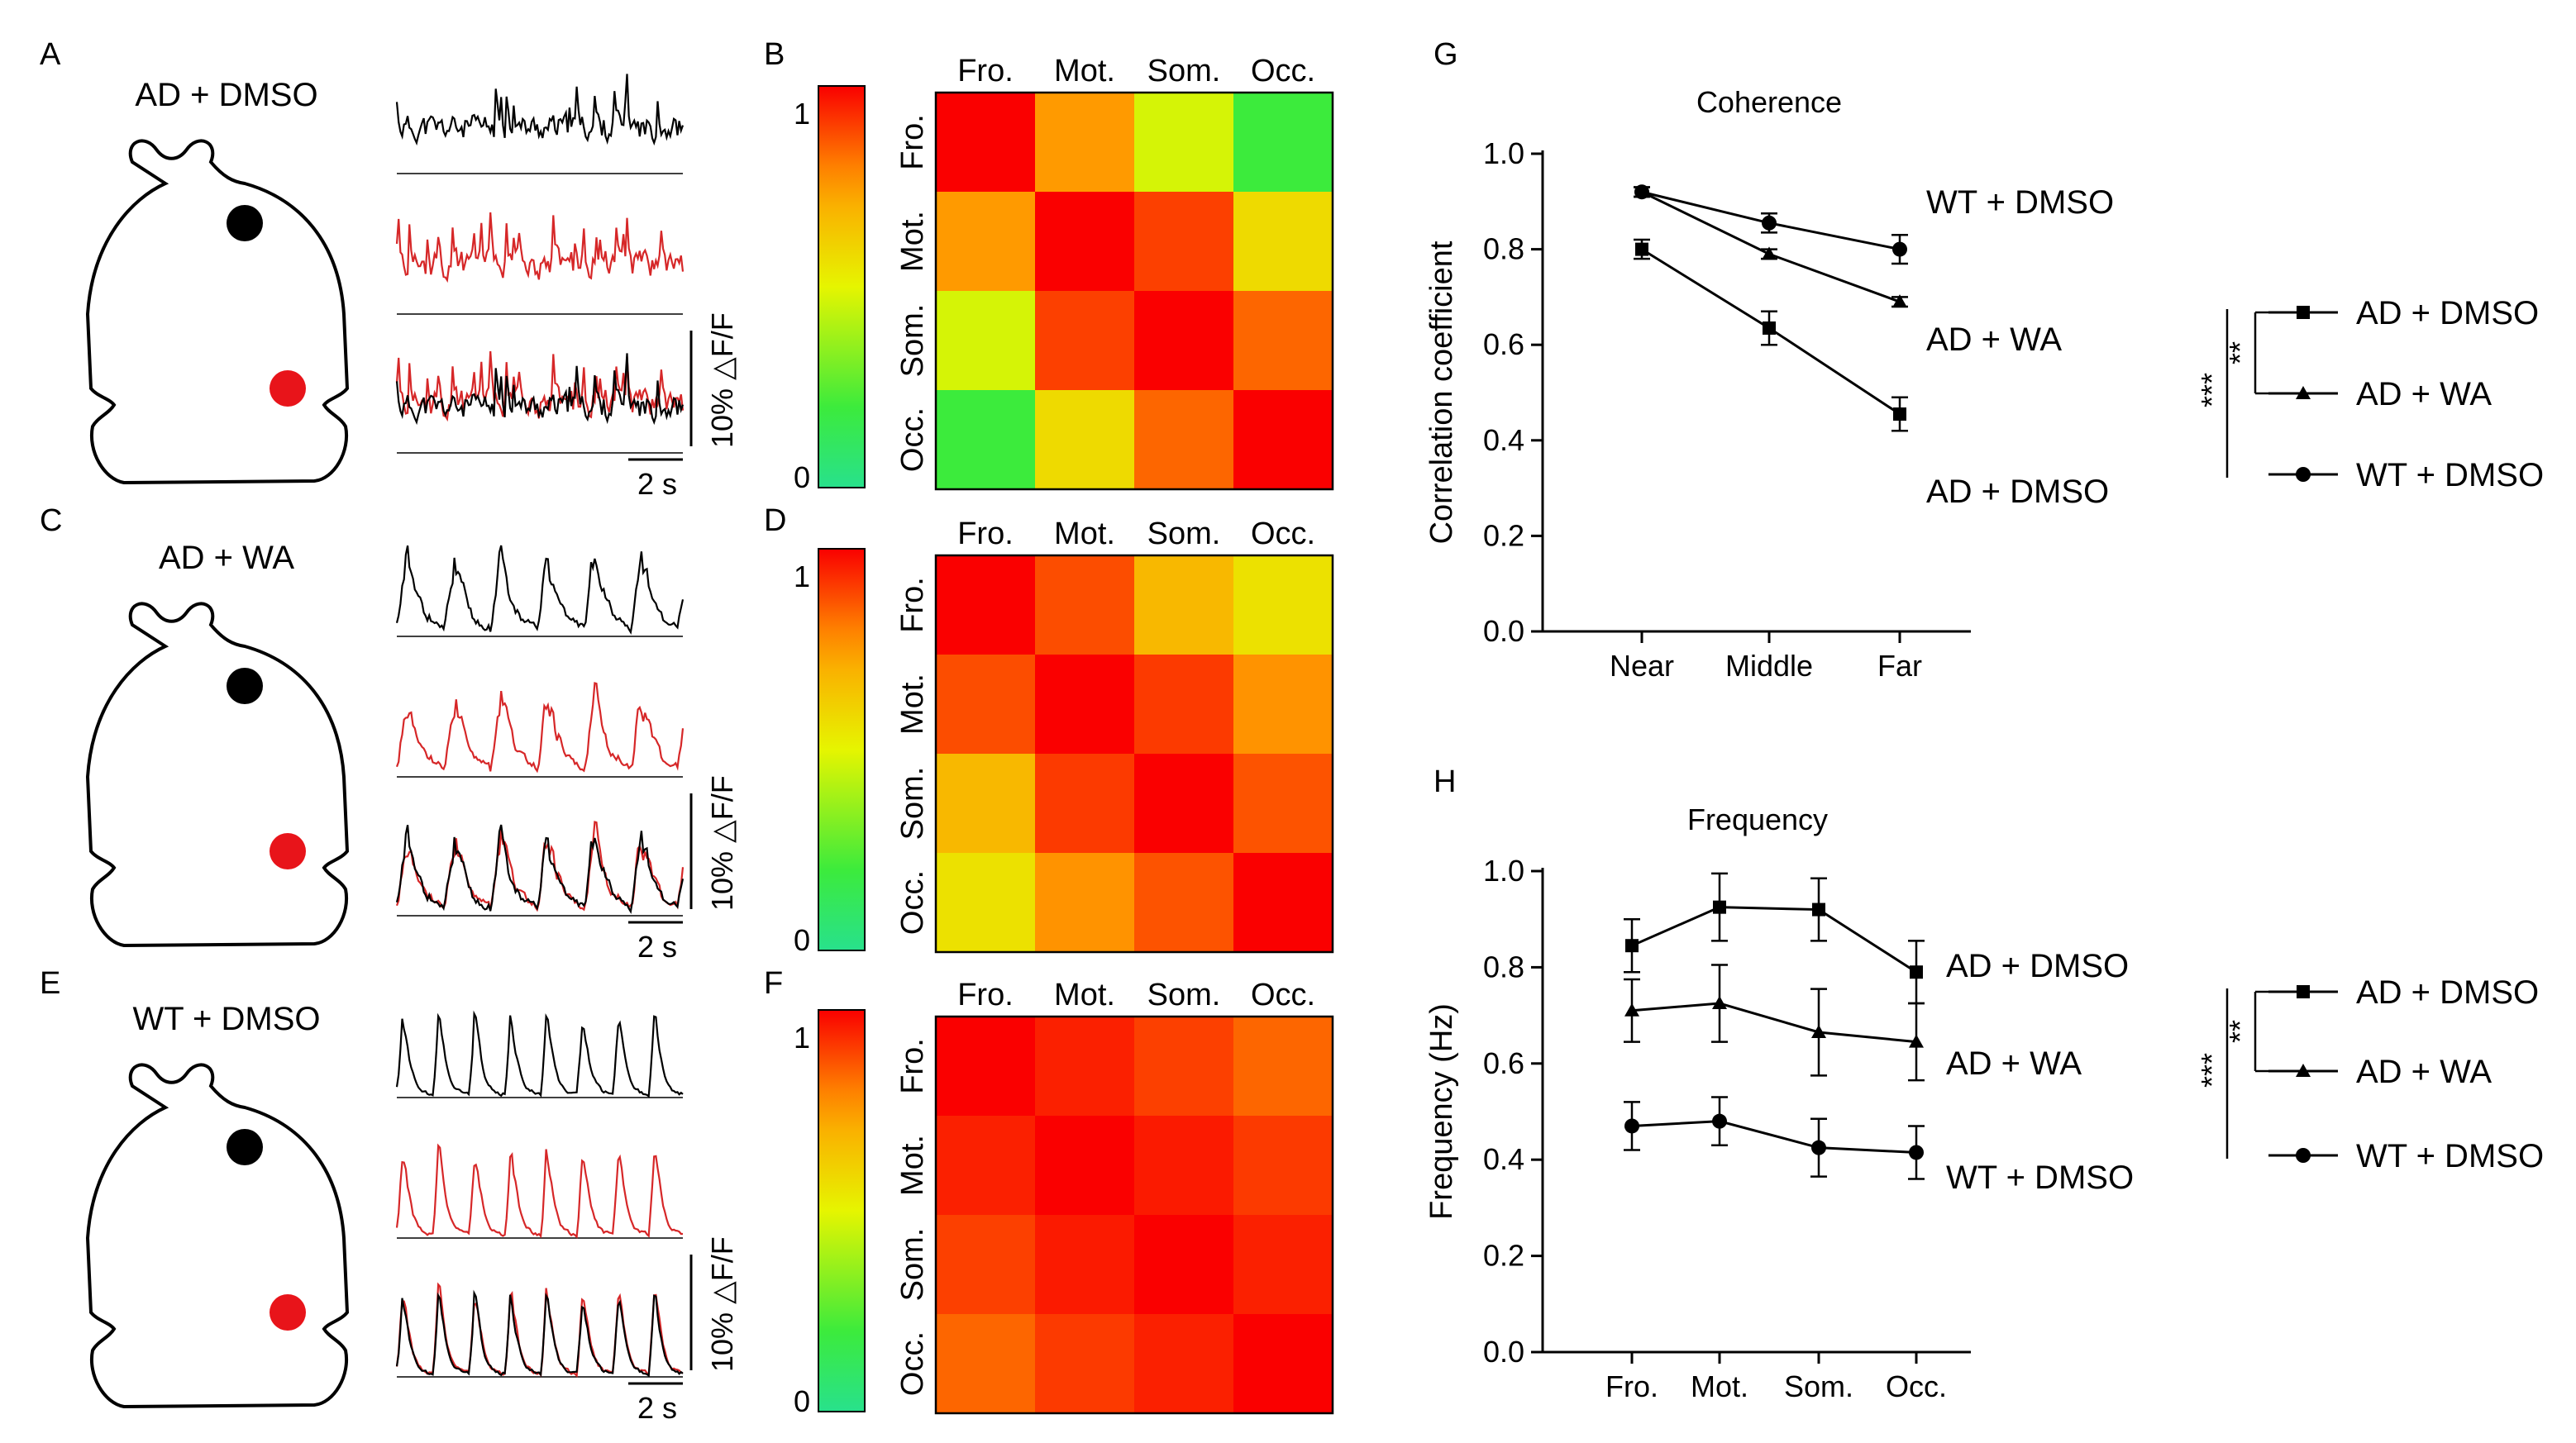  What do you see at coordinates (51, 520) in the screenshot?
I see `panel-letter-c: C` at bounding box center [51, 520].